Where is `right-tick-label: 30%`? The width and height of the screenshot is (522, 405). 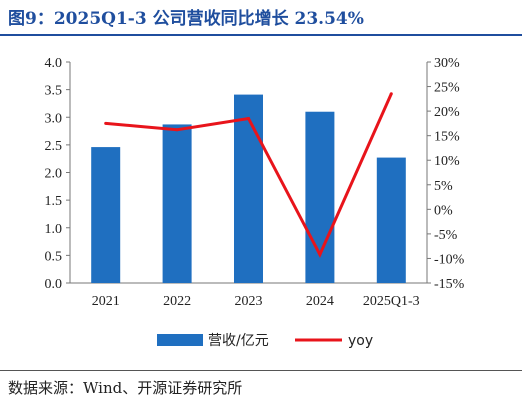
right-tick-label: 30% is located at coordinates (447, 63).